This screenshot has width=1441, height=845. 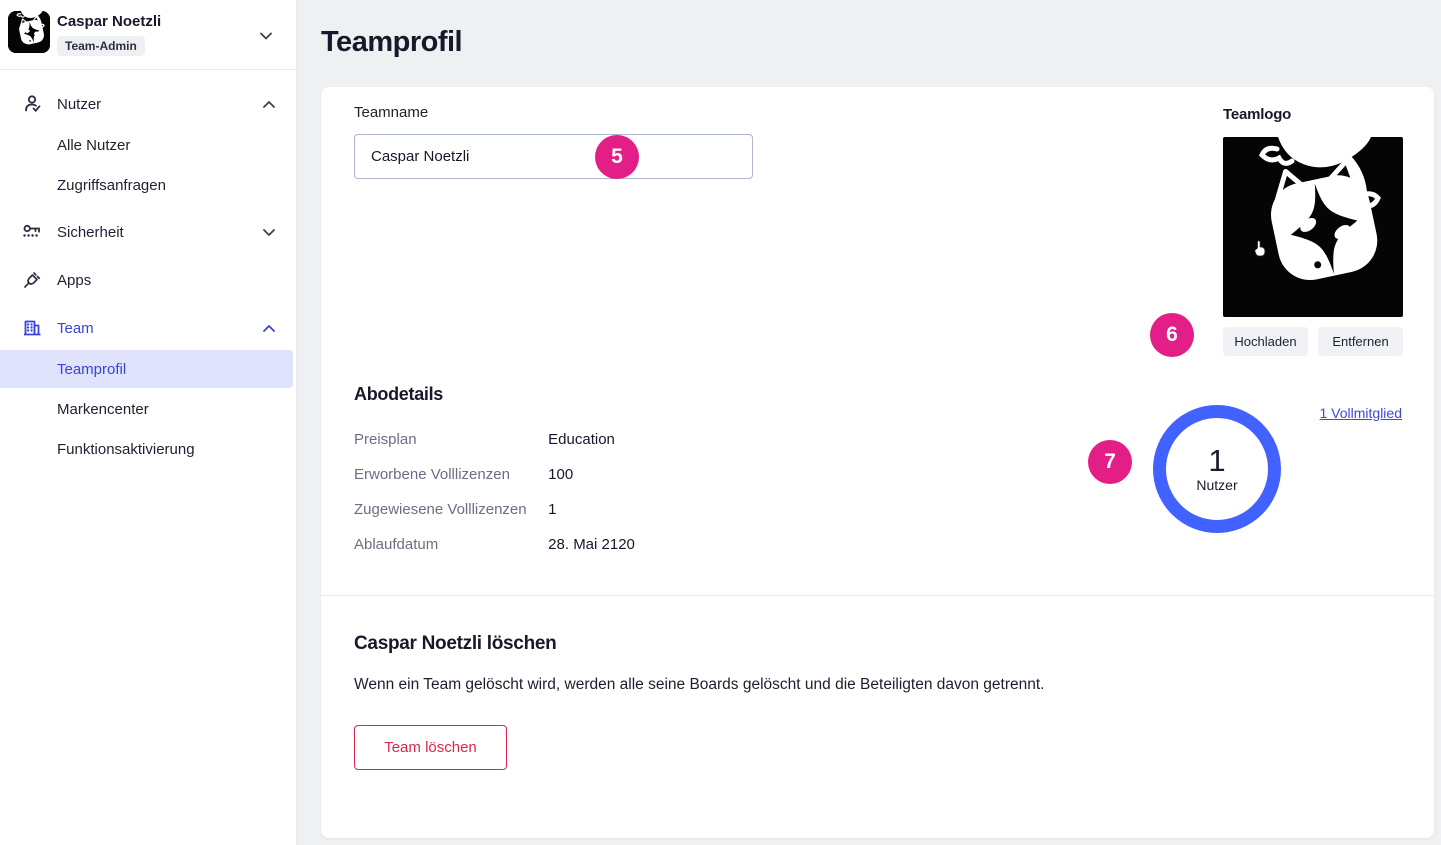 What do you see at coordinates (634, 439) in the screenshot?
I see `abo-row-preisplan: Preisplan Education` at bounding box center [634, 439].